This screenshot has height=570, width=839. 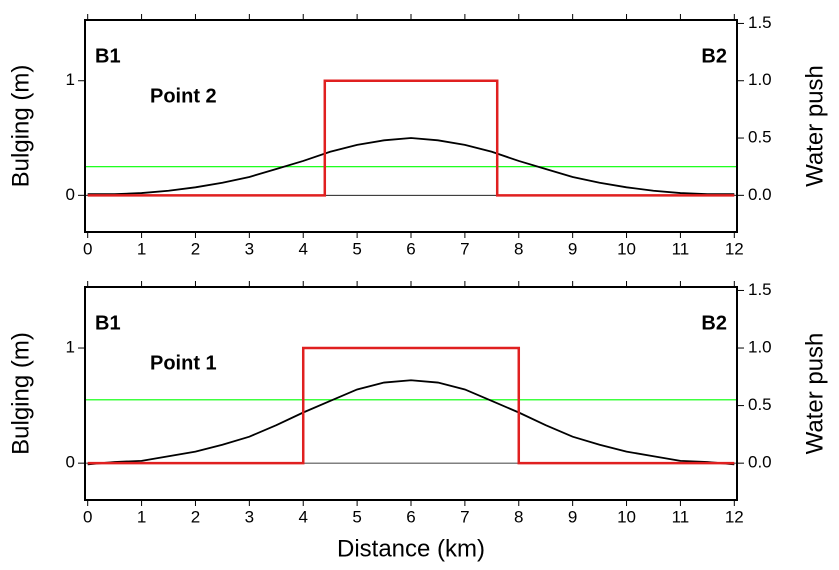 What do you see at coordinates (183, 363) in the screenshot?
I see `annotation: Point 1` at bounding box center [183, 363].